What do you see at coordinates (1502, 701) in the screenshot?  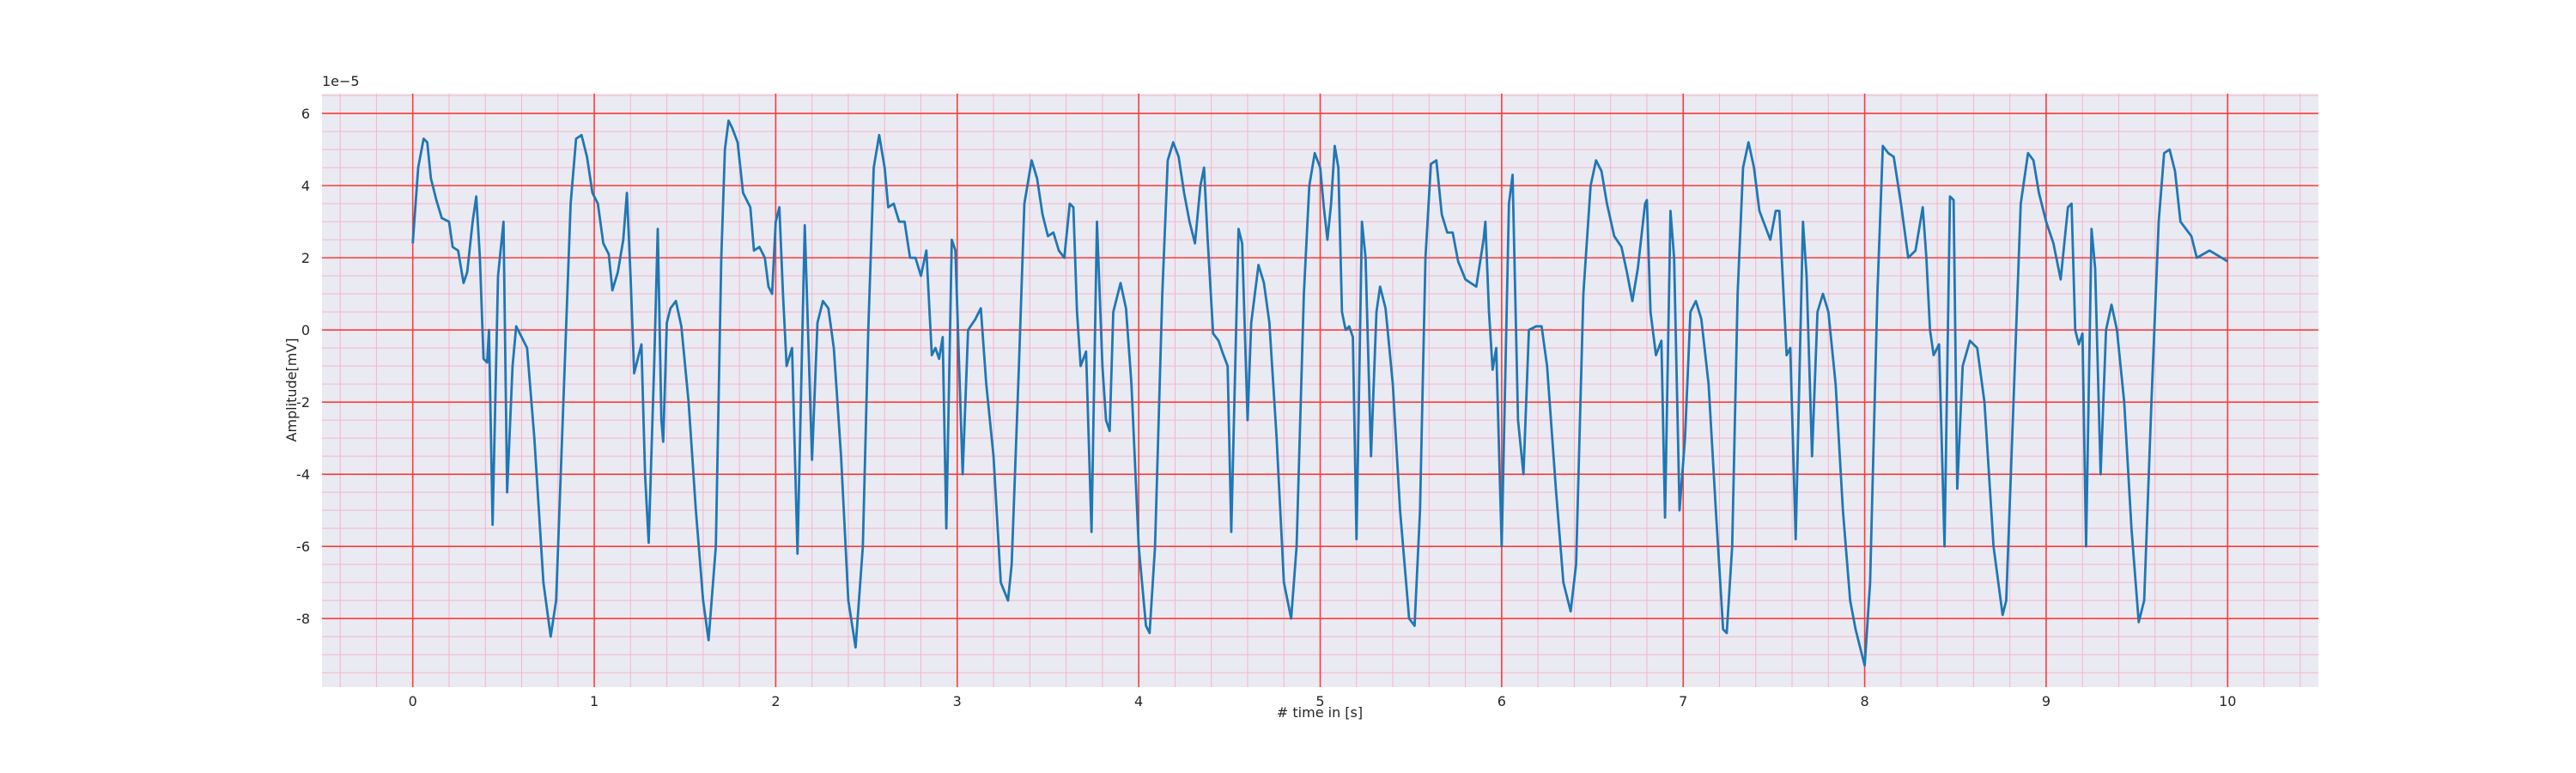 I see `x-tick-label: 6` at bounding box center [1502, 701].